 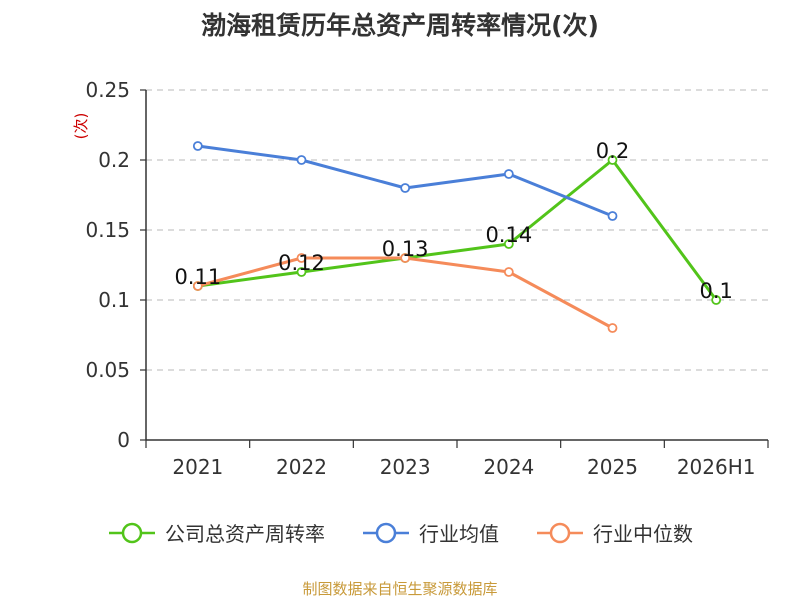 I want to click on x-tick-label: 2025, so click(x=612, y=467).